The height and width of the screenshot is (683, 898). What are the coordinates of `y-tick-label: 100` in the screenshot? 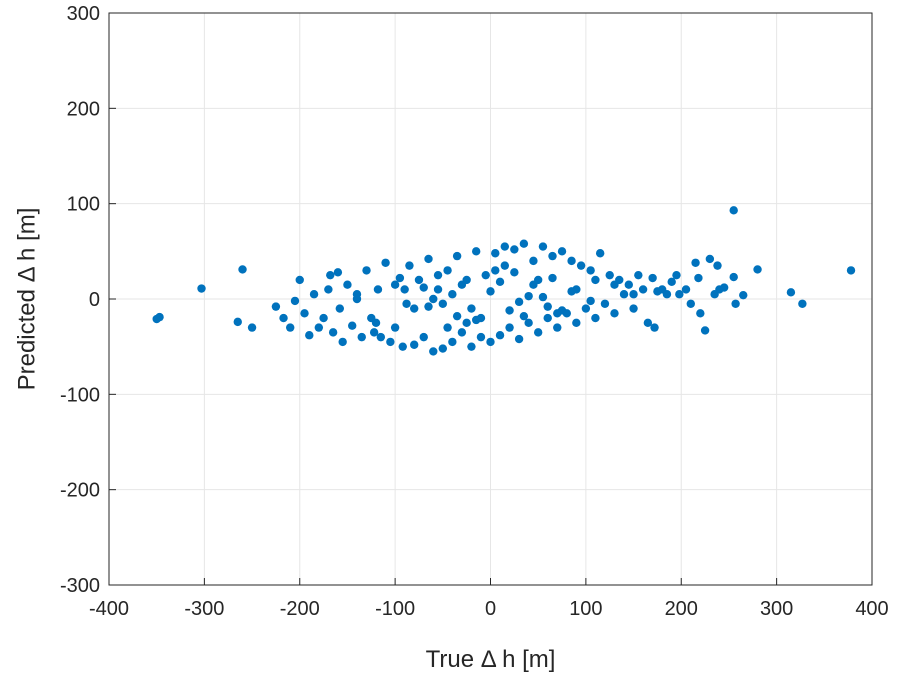 It's located at (83, 205).